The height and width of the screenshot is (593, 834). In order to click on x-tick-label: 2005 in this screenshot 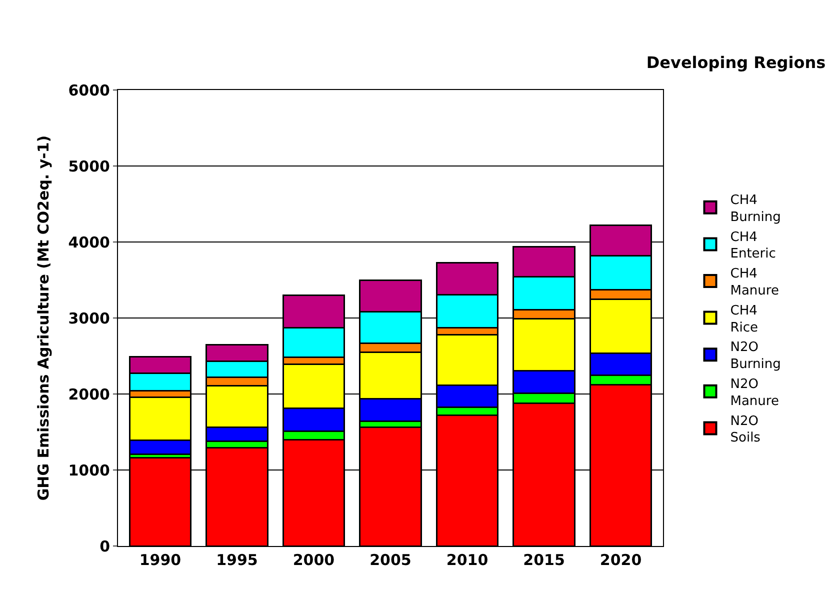, I will do `click(391, 560)`.